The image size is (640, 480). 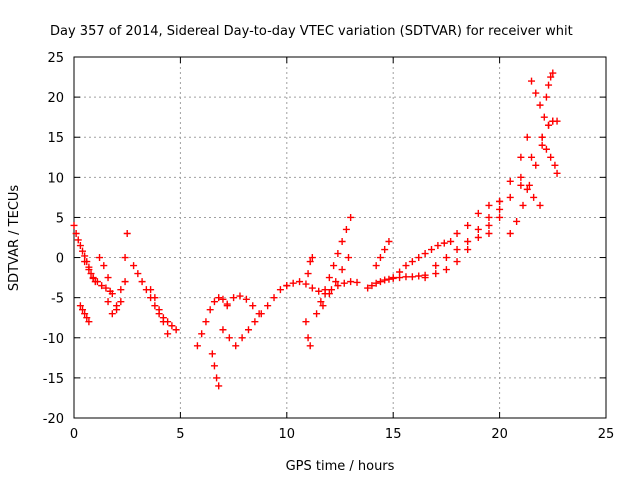 What do you see at coordinates (60, 259) in the screenshot?
I see `y-tick-label: 0` at bounding box center [60, 259].